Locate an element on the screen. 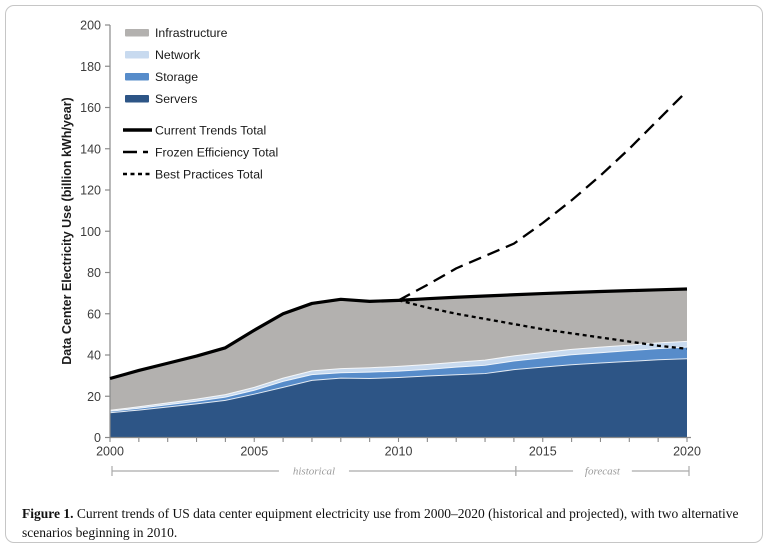 The image size is (768, 547). bracket-label-forecast: forecast is located at coordinates (603, 472).